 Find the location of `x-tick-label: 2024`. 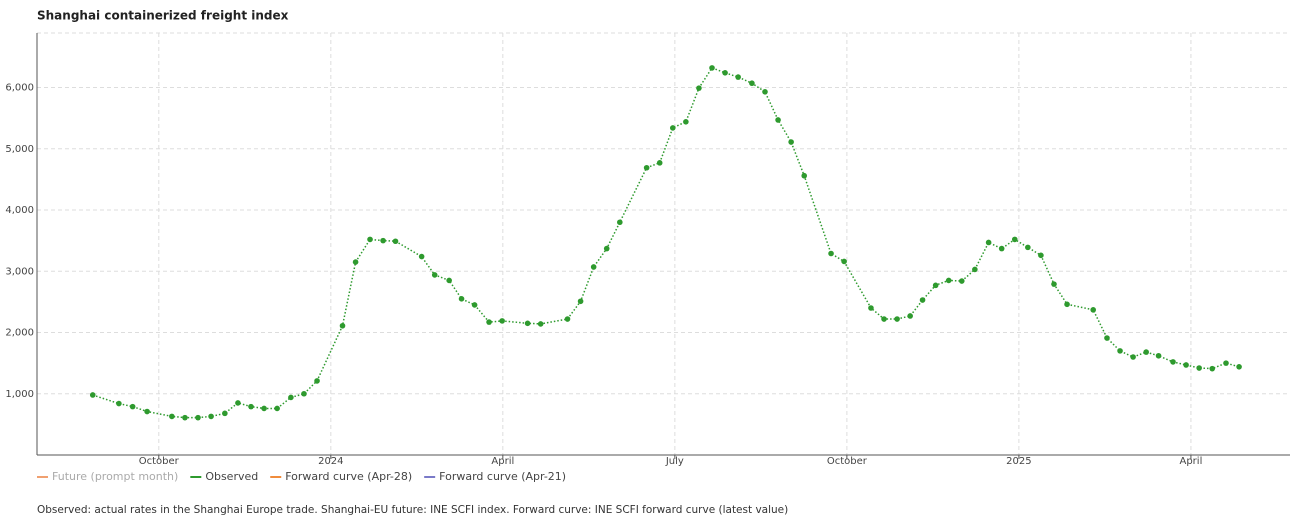

x-tick-label: 2024 is located at coordinates (330, 461).